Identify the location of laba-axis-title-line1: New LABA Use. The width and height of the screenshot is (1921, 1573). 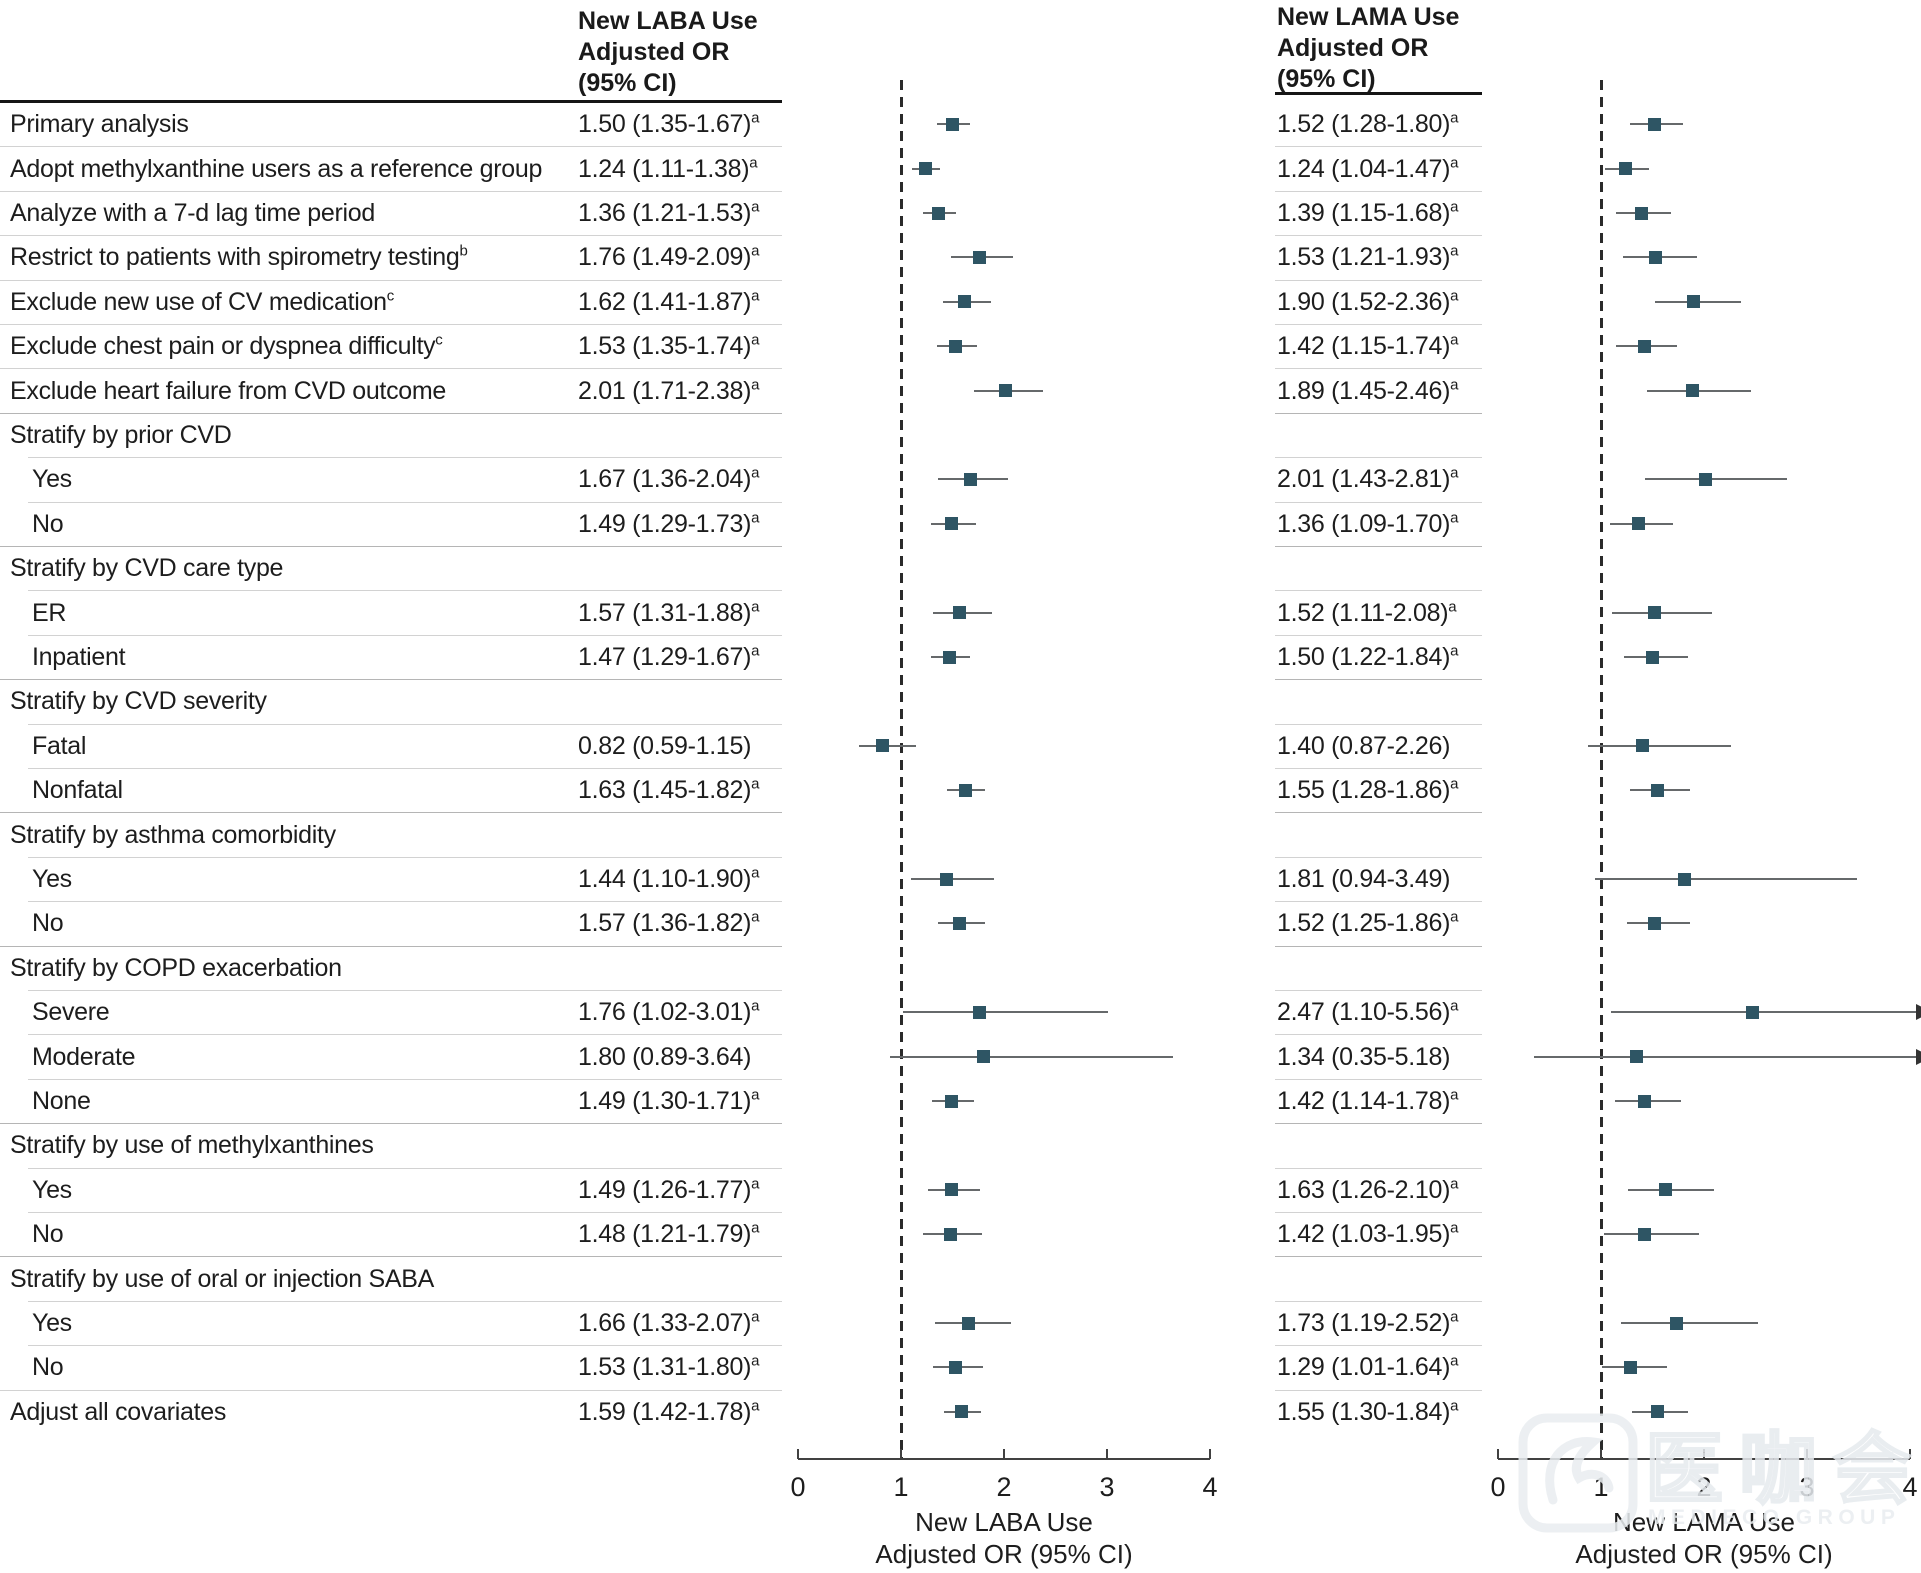
(1004, 1522).